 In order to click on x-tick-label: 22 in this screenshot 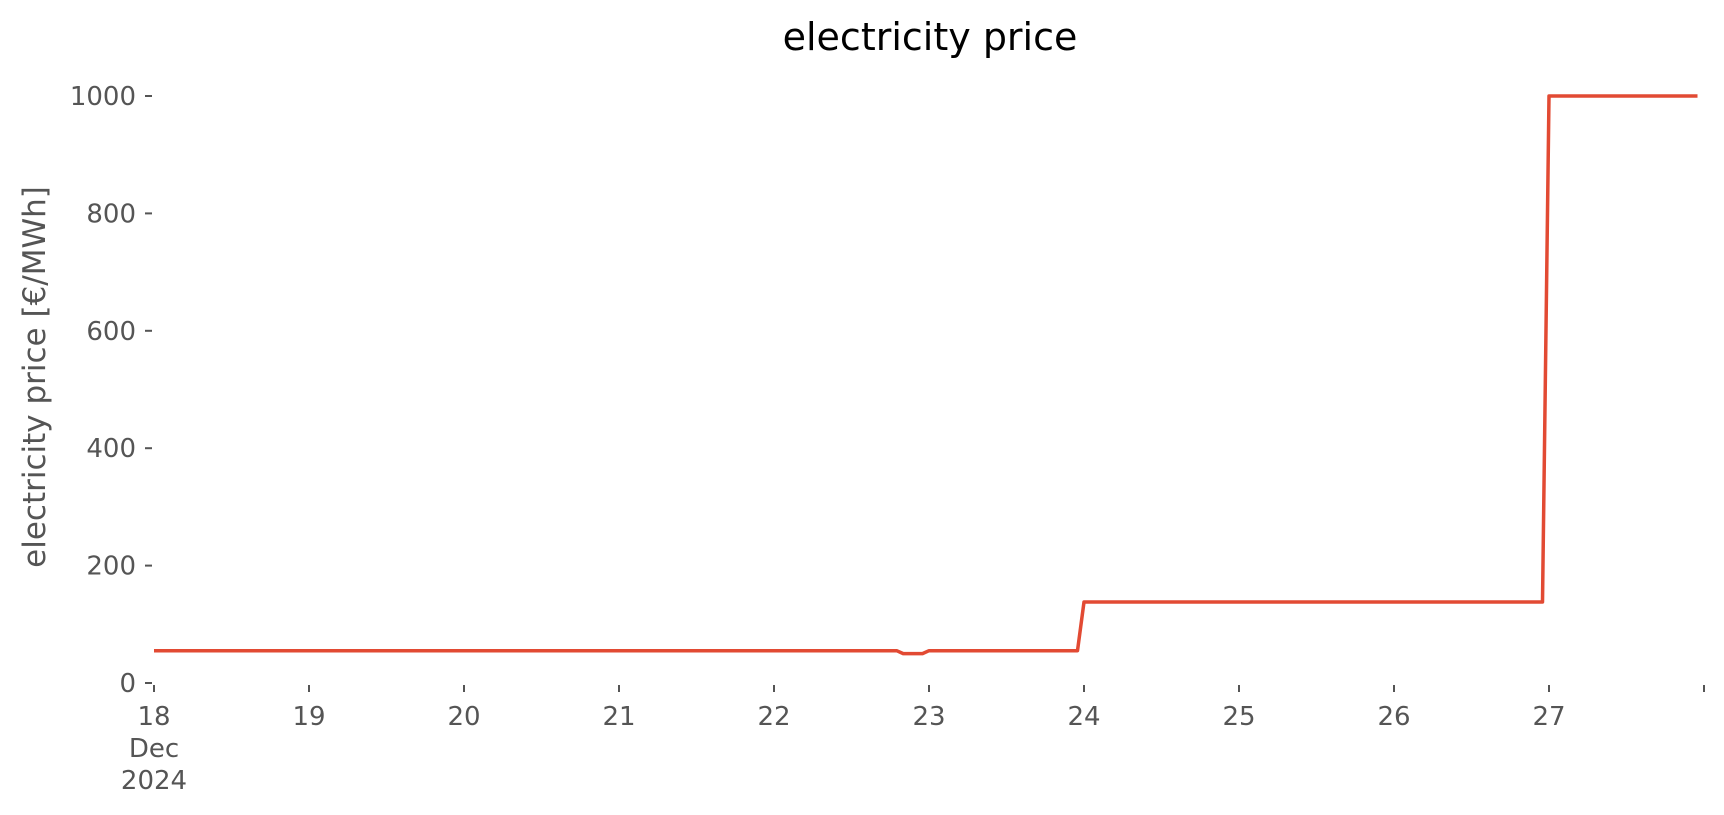, I will do `click(773, 717)`.